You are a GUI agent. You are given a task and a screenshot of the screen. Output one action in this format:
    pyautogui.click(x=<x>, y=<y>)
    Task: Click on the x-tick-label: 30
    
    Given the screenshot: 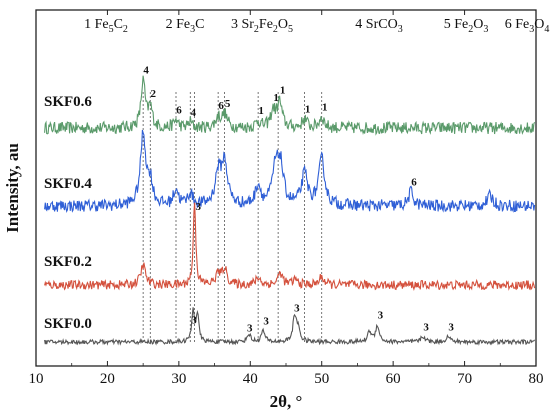 What is the action you would take?
    pyautogui.click(x=178, y=379)
    